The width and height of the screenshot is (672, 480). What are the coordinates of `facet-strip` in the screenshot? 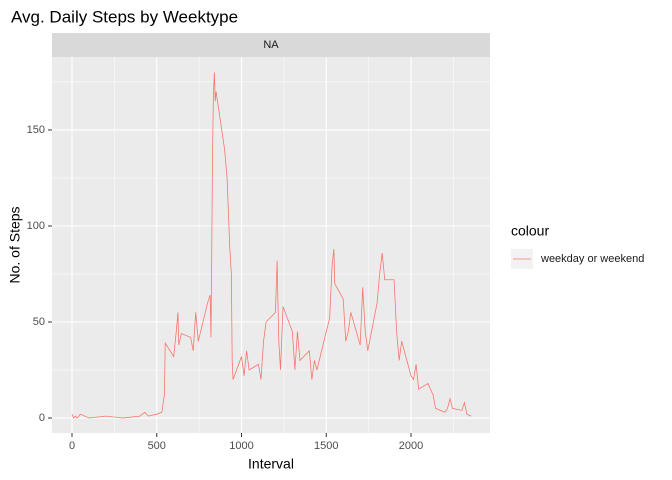 It's located at (271, 45).